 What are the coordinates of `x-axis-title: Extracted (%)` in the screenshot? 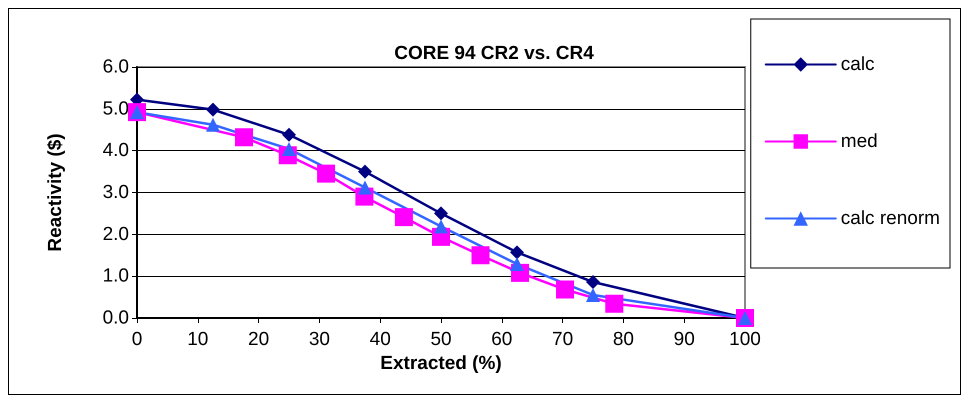 It's located at (441, 363).